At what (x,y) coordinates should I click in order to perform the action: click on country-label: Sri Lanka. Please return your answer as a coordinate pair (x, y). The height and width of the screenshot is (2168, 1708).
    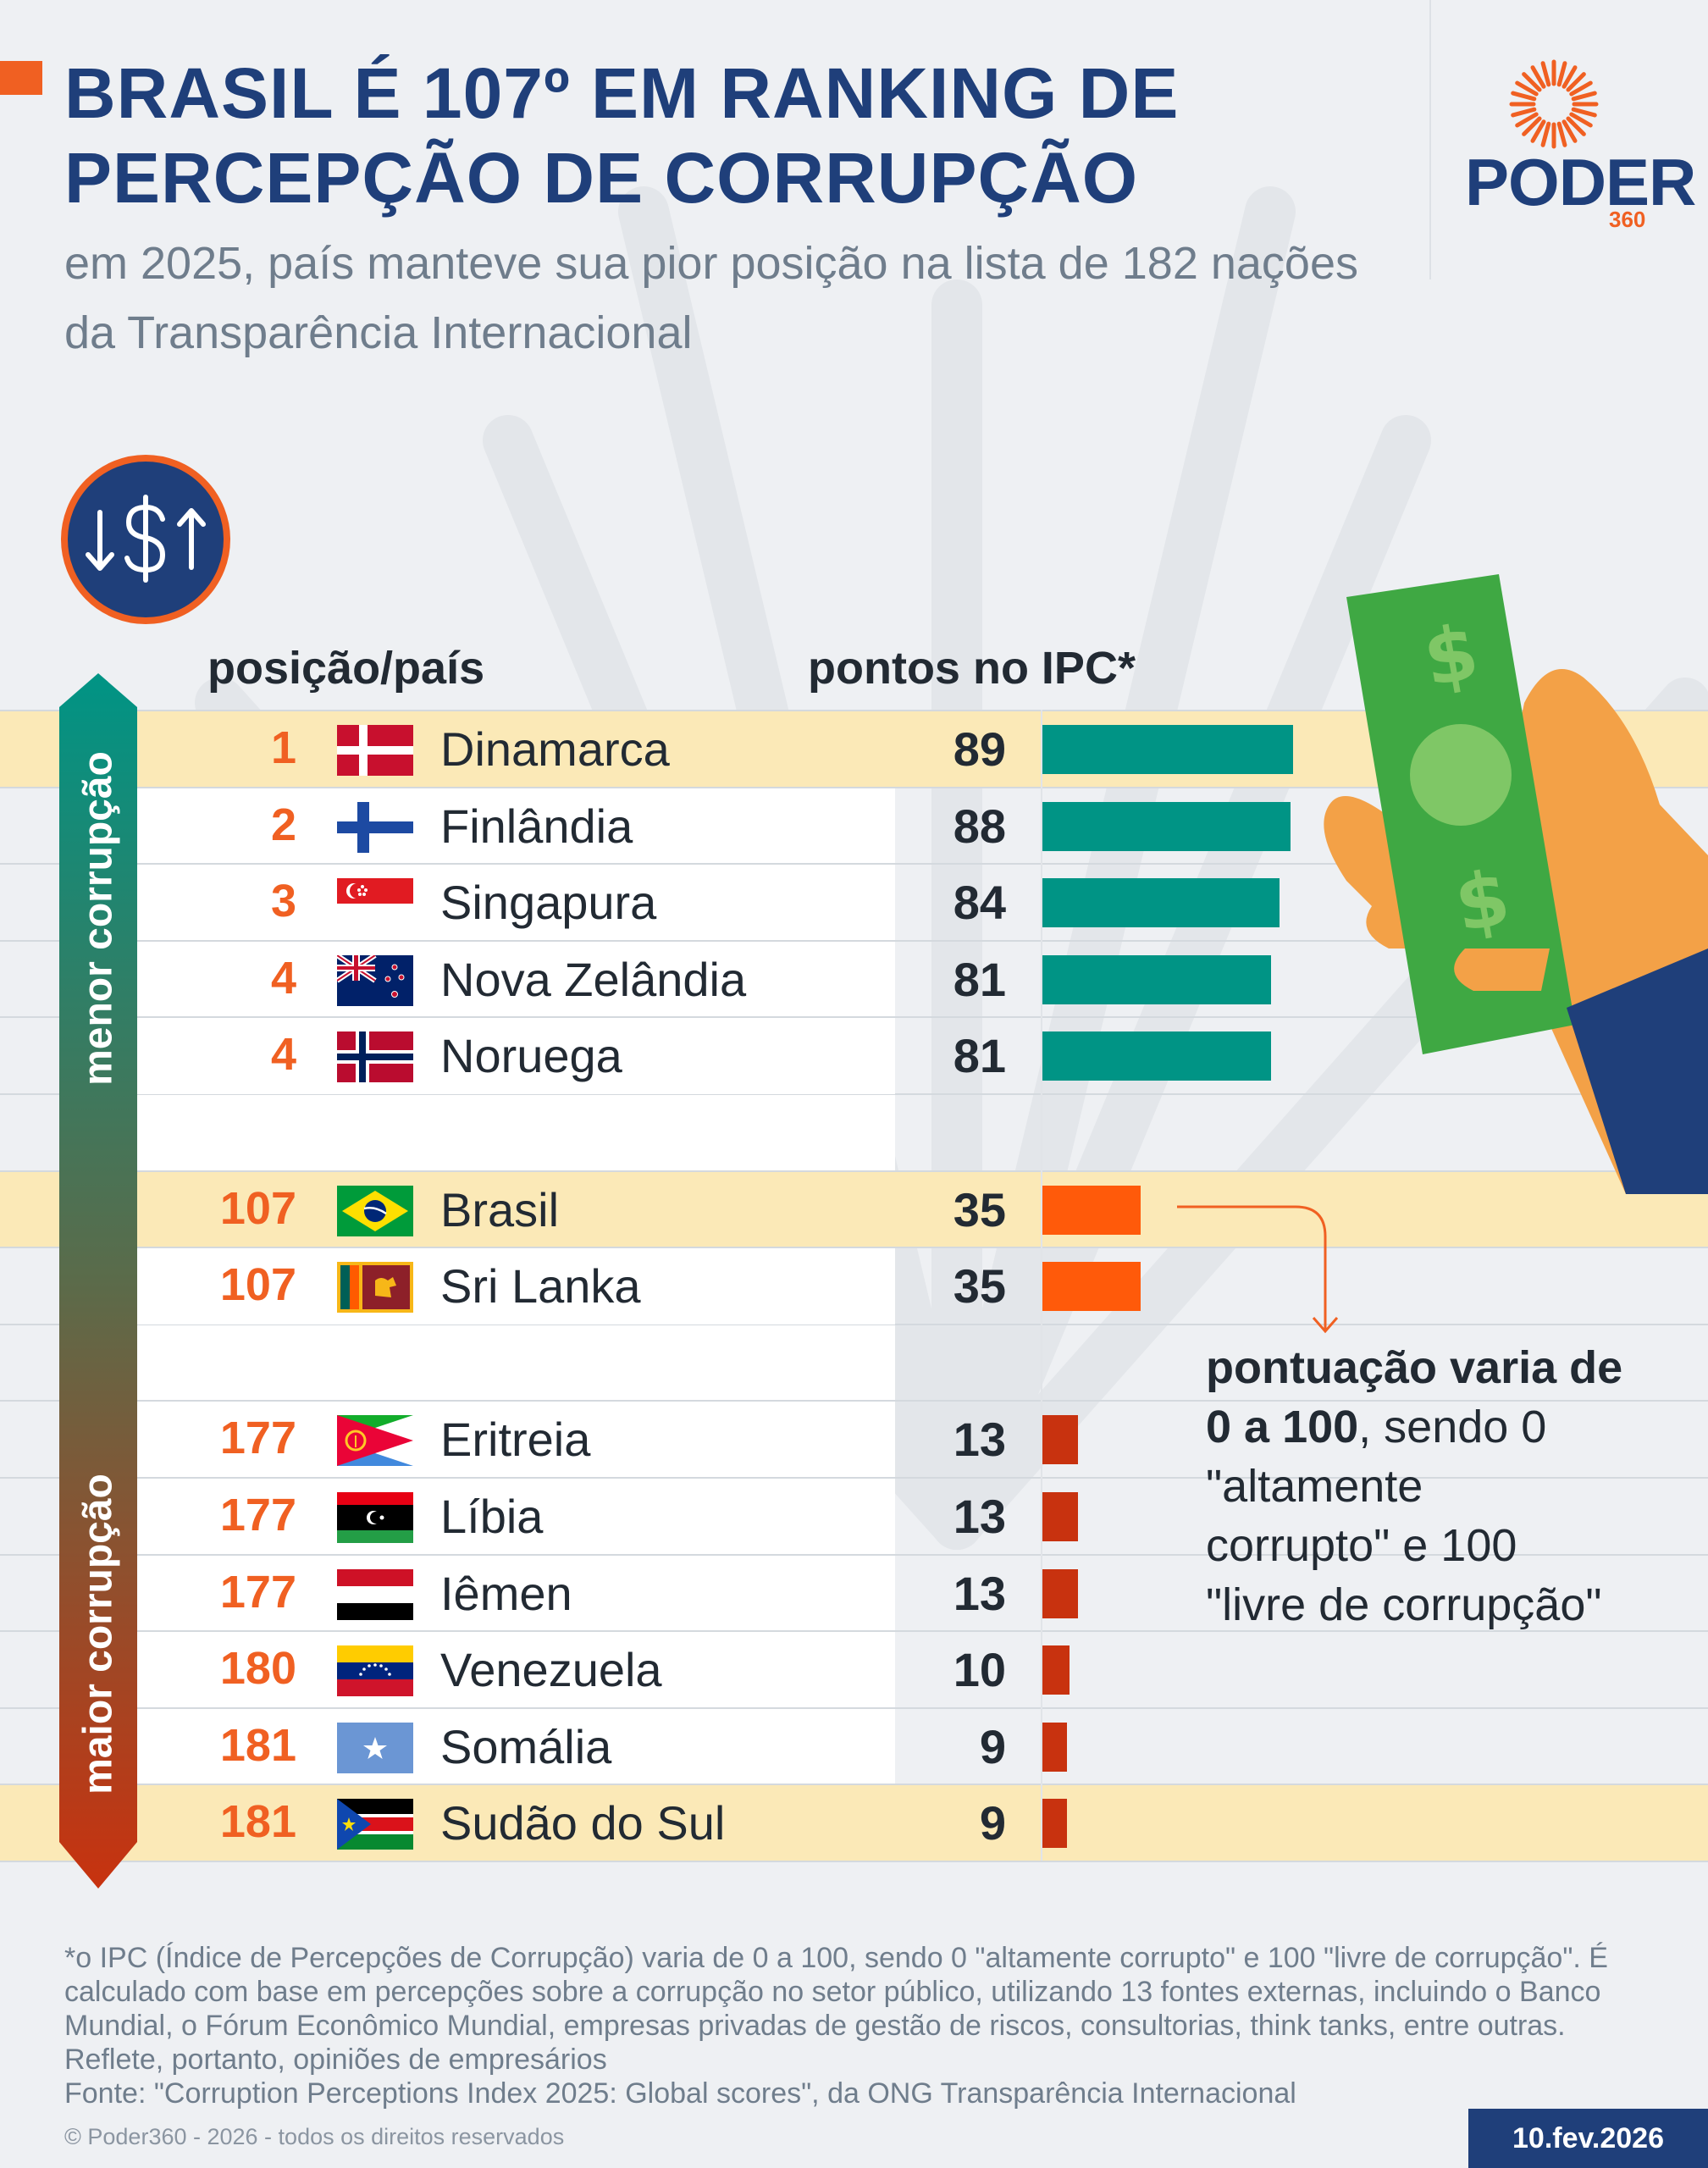
    Looking at the image, I should click on (541, 1286).